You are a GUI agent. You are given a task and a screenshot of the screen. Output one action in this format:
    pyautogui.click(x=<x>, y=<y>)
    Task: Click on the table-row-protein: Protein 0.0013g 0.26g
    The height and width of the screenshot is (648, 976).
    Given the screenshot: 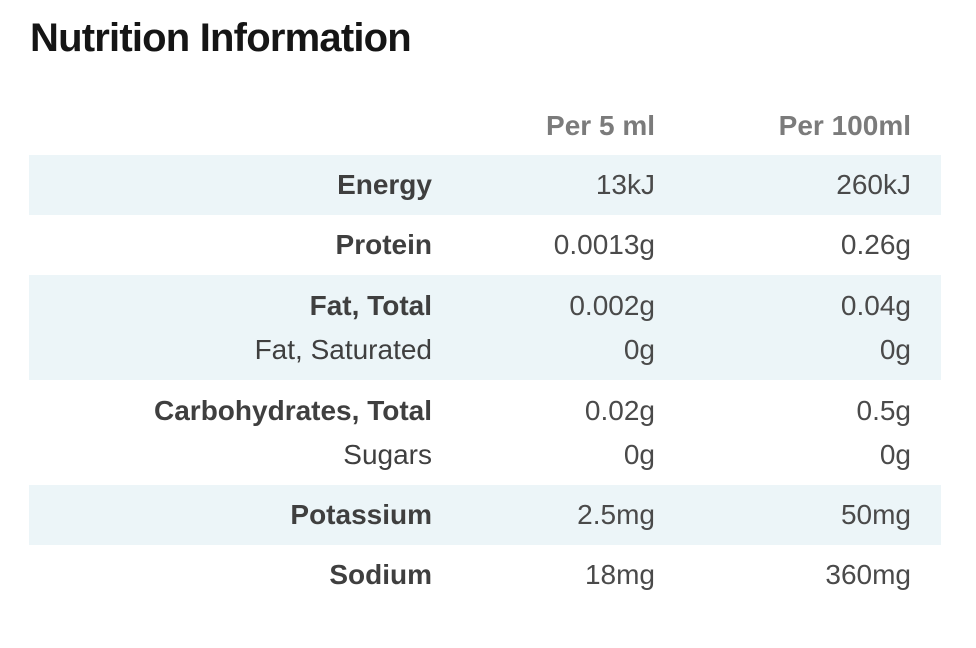 What is the action you would take?
    pyautogui.click(x=485, y=245)
    